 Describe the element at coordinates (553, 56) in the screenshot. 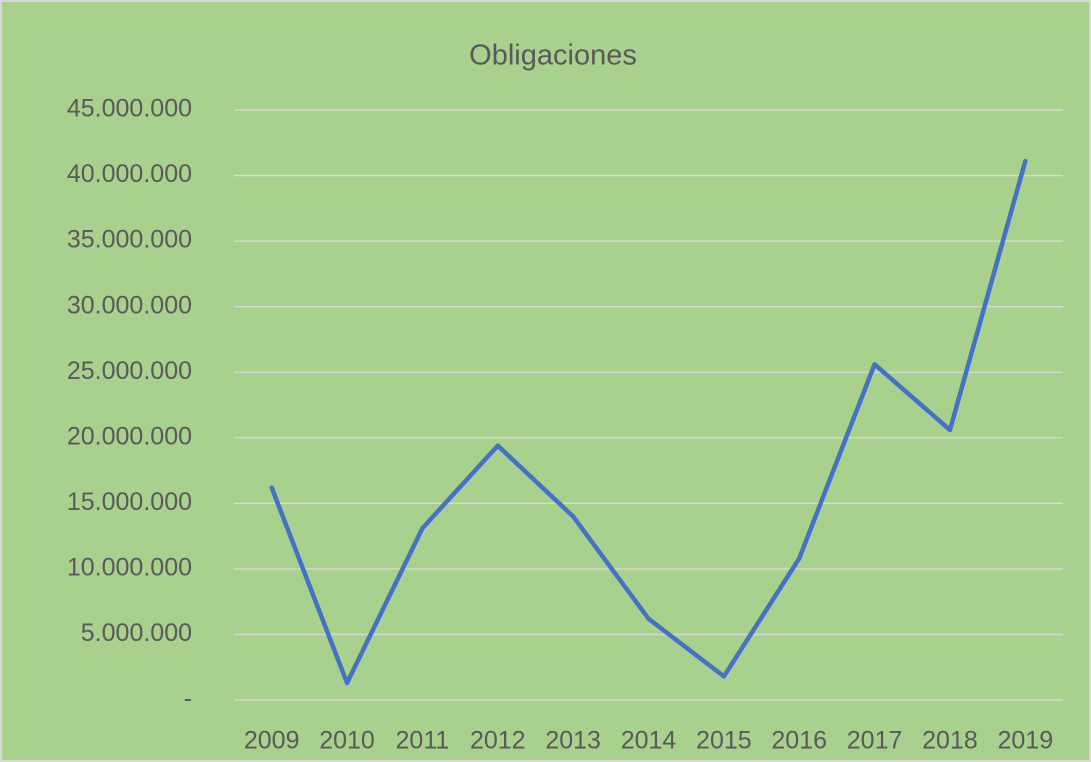

I see `chart-title: Obligaciones` at that location.